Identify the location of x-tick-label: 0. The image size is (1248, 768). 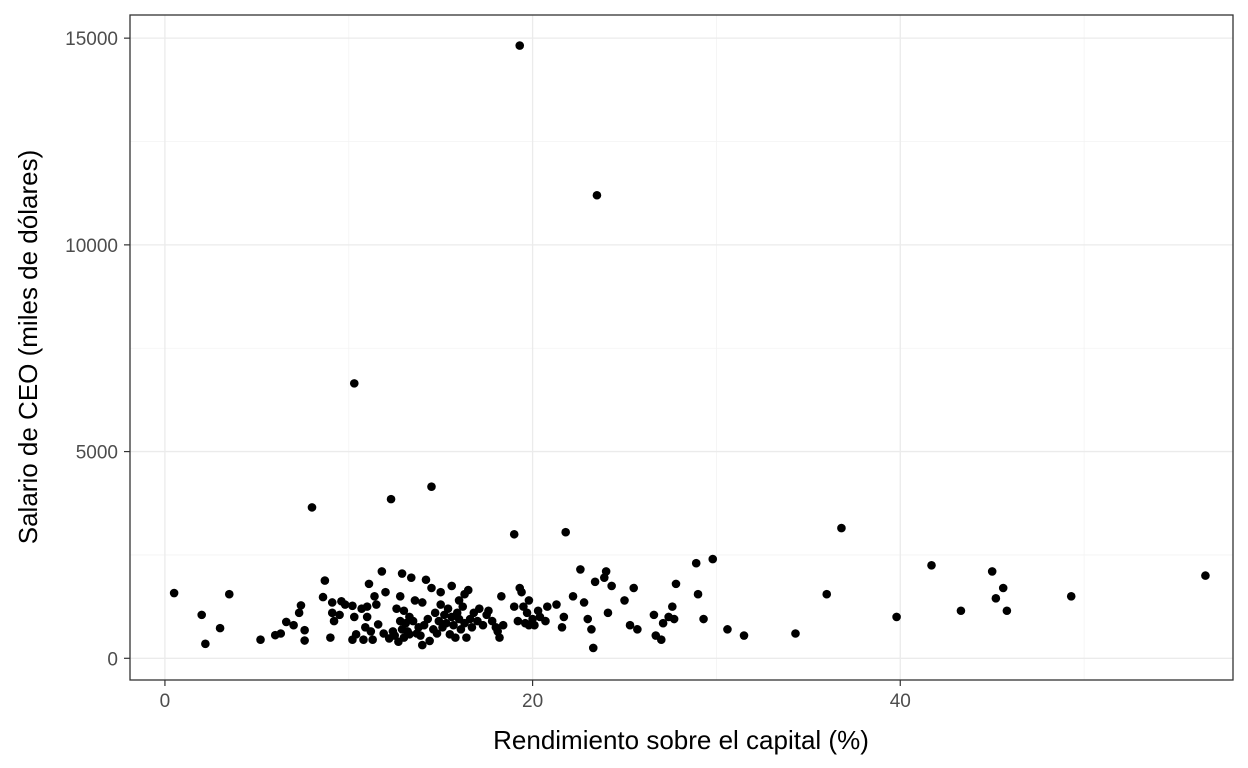
(165, 701).